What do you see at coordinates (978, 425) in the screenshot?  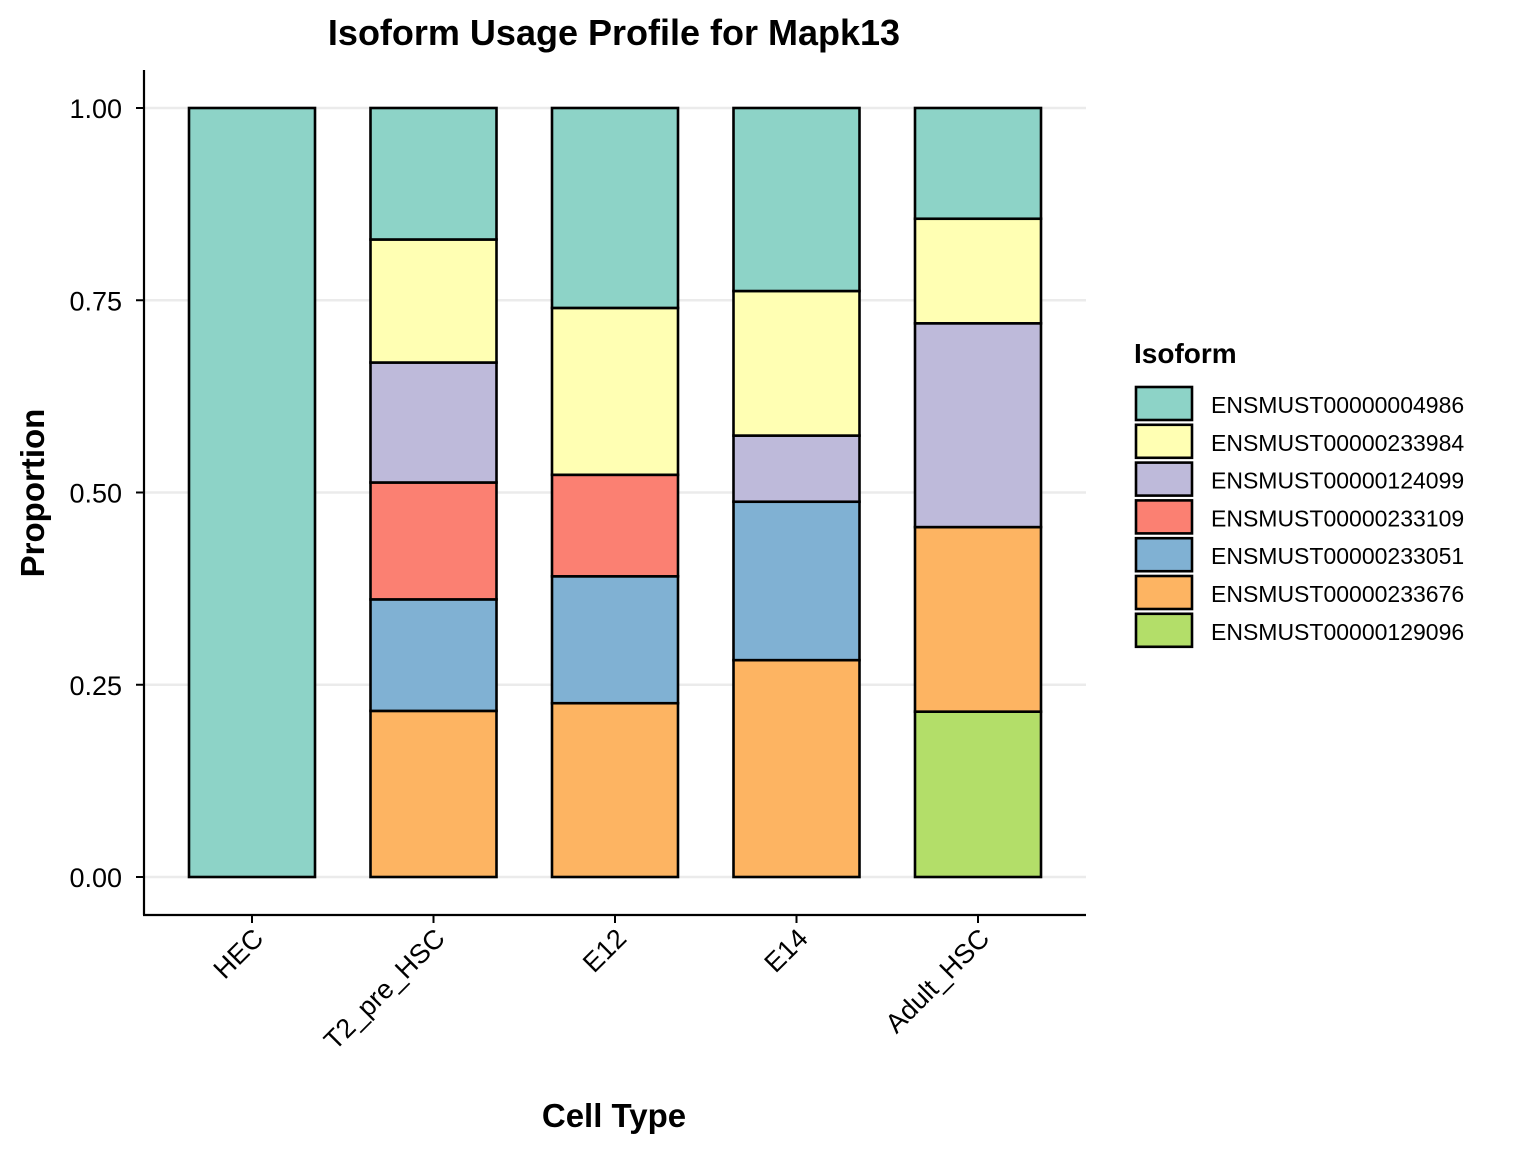 I see `bar-segment-Adult_HSC-ENSMUST00000124099` at bounding box center [978, 425].